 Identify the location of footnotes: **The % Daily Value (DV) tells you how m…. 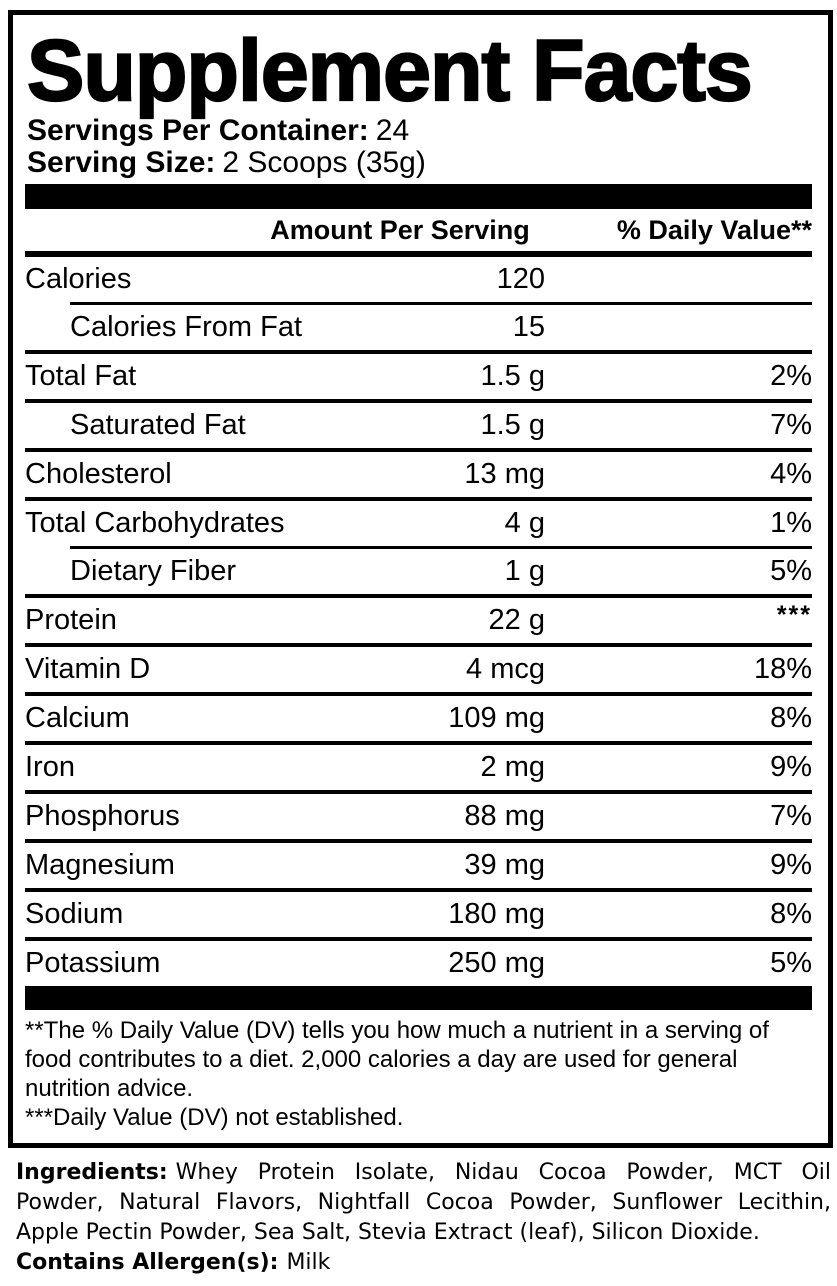
(418, 1074).